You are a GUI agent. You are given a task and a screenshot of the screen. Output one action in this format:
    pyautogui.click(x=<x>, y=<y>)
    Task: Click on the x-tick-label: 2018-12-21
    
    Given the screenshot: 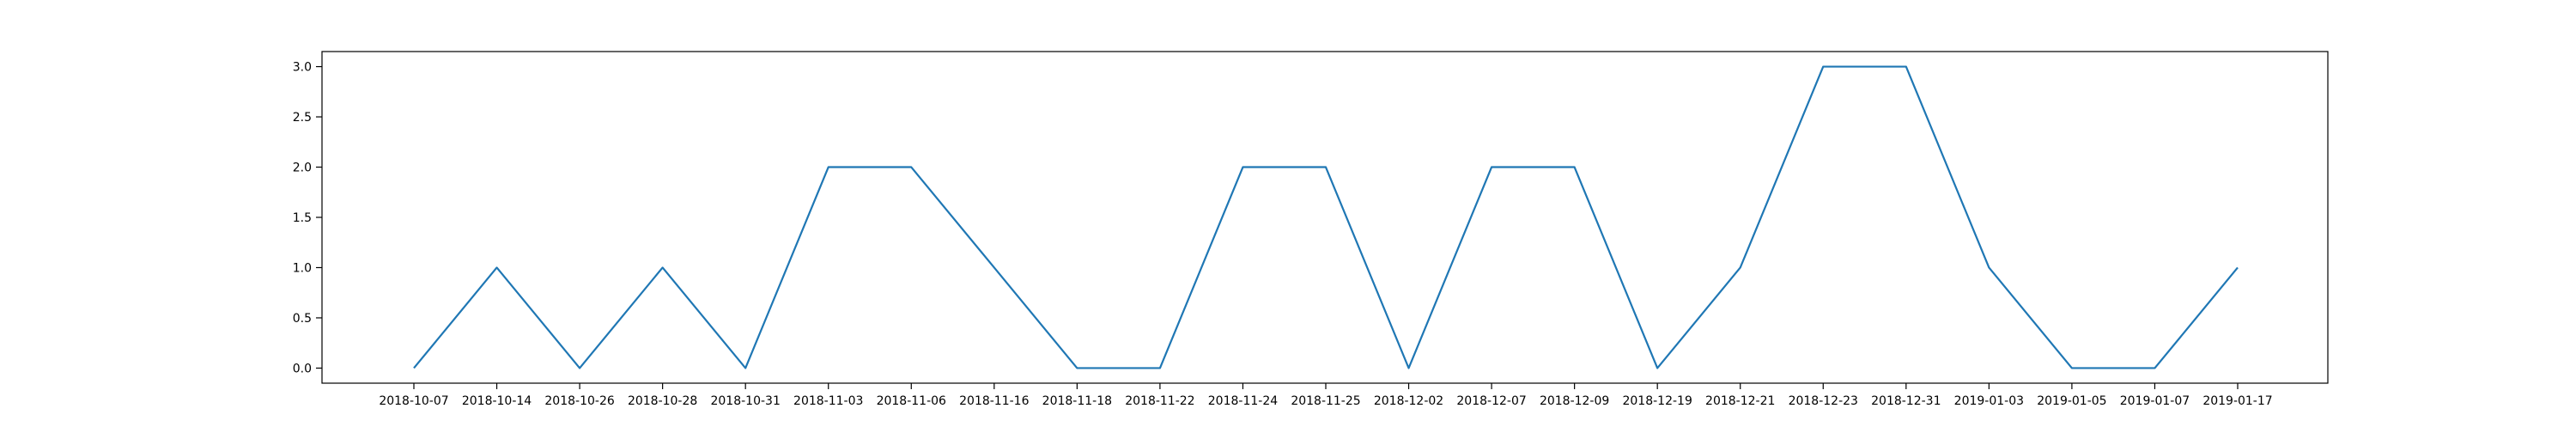 What is the action you would take?
    pyautogui.click(x=1740, y=401)
    